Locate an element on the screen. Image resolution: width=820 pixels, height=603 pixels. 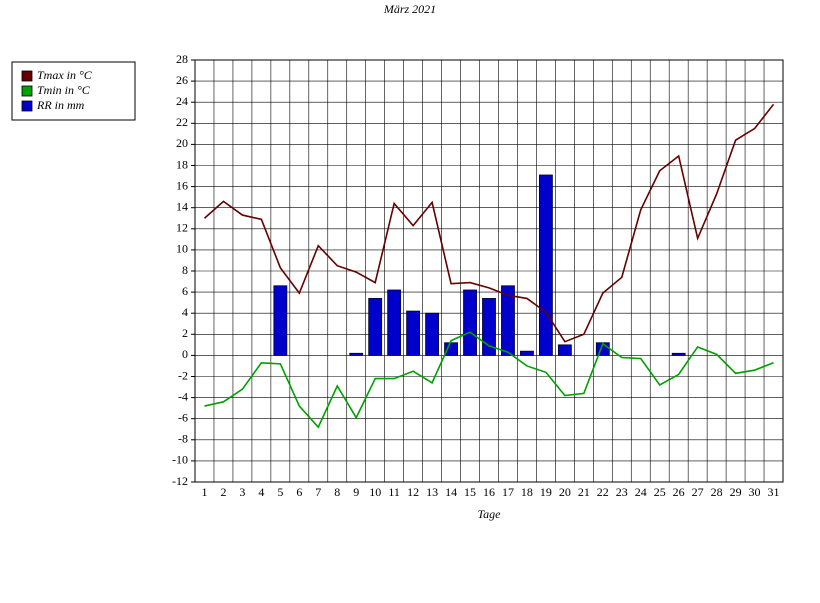
y-tick-label: 0 is located at coordinates (185, 354).